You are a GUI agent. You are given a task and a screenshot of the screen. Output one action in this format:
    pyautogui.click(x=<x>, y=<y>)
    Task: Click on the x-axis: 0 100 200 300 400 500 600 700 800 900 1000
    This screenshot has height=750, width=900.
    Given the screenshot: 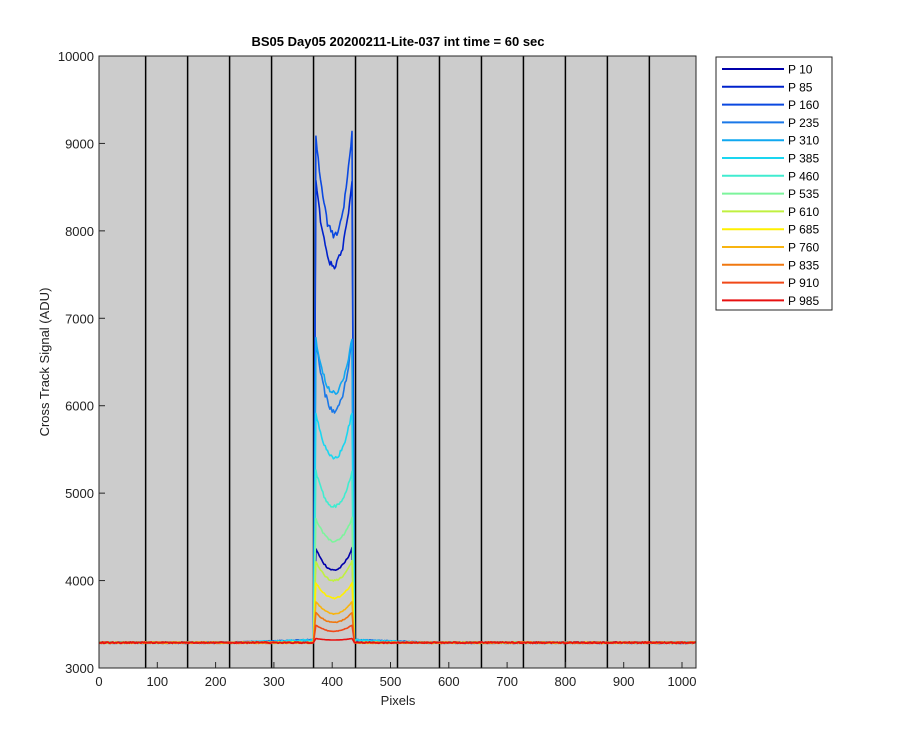 What is the action you would take?
    pyautogui.click(x=395, y=675)
    